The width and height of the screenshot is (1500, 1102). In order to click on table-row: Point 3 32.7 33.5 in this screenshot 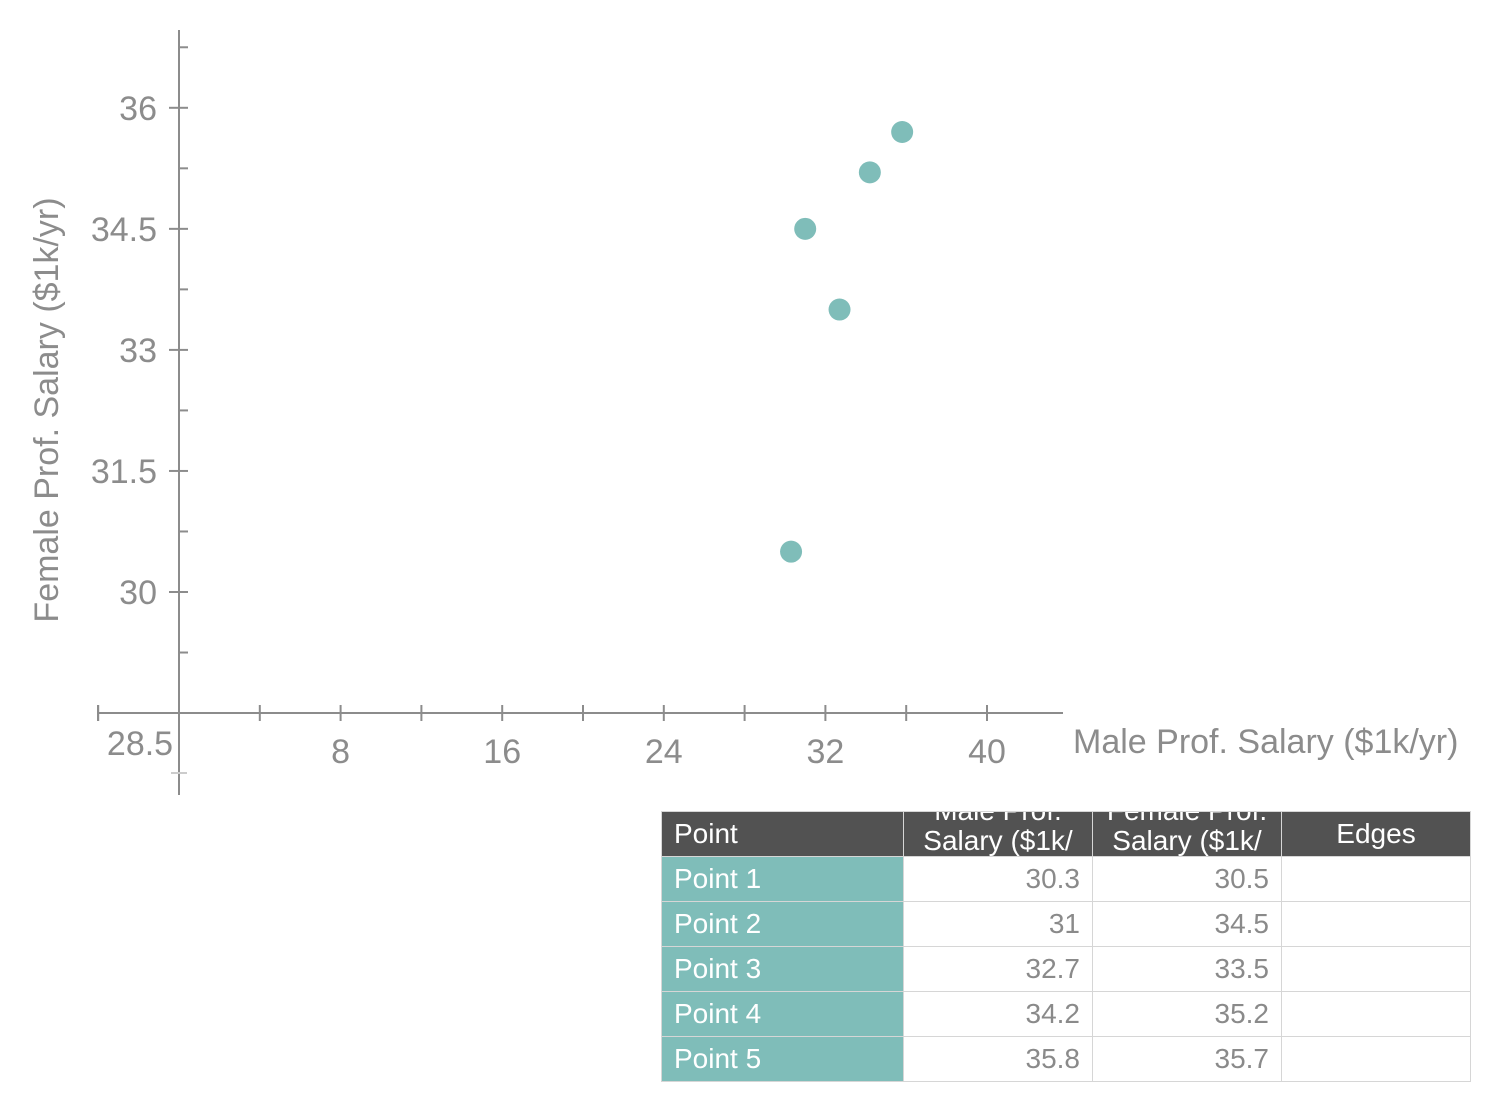, I will do `click(1066, 969)`.